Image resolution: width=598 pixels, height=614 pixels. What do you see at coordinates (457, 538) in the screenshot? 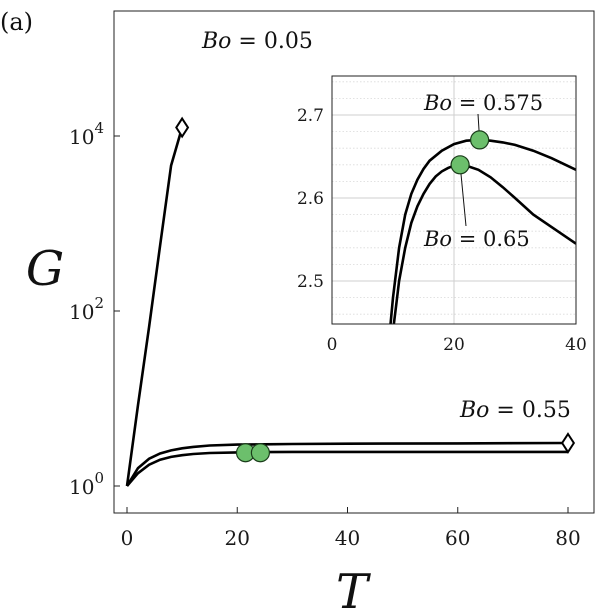
I see `x-tick-label: 60` at bounding box center [457, 538].